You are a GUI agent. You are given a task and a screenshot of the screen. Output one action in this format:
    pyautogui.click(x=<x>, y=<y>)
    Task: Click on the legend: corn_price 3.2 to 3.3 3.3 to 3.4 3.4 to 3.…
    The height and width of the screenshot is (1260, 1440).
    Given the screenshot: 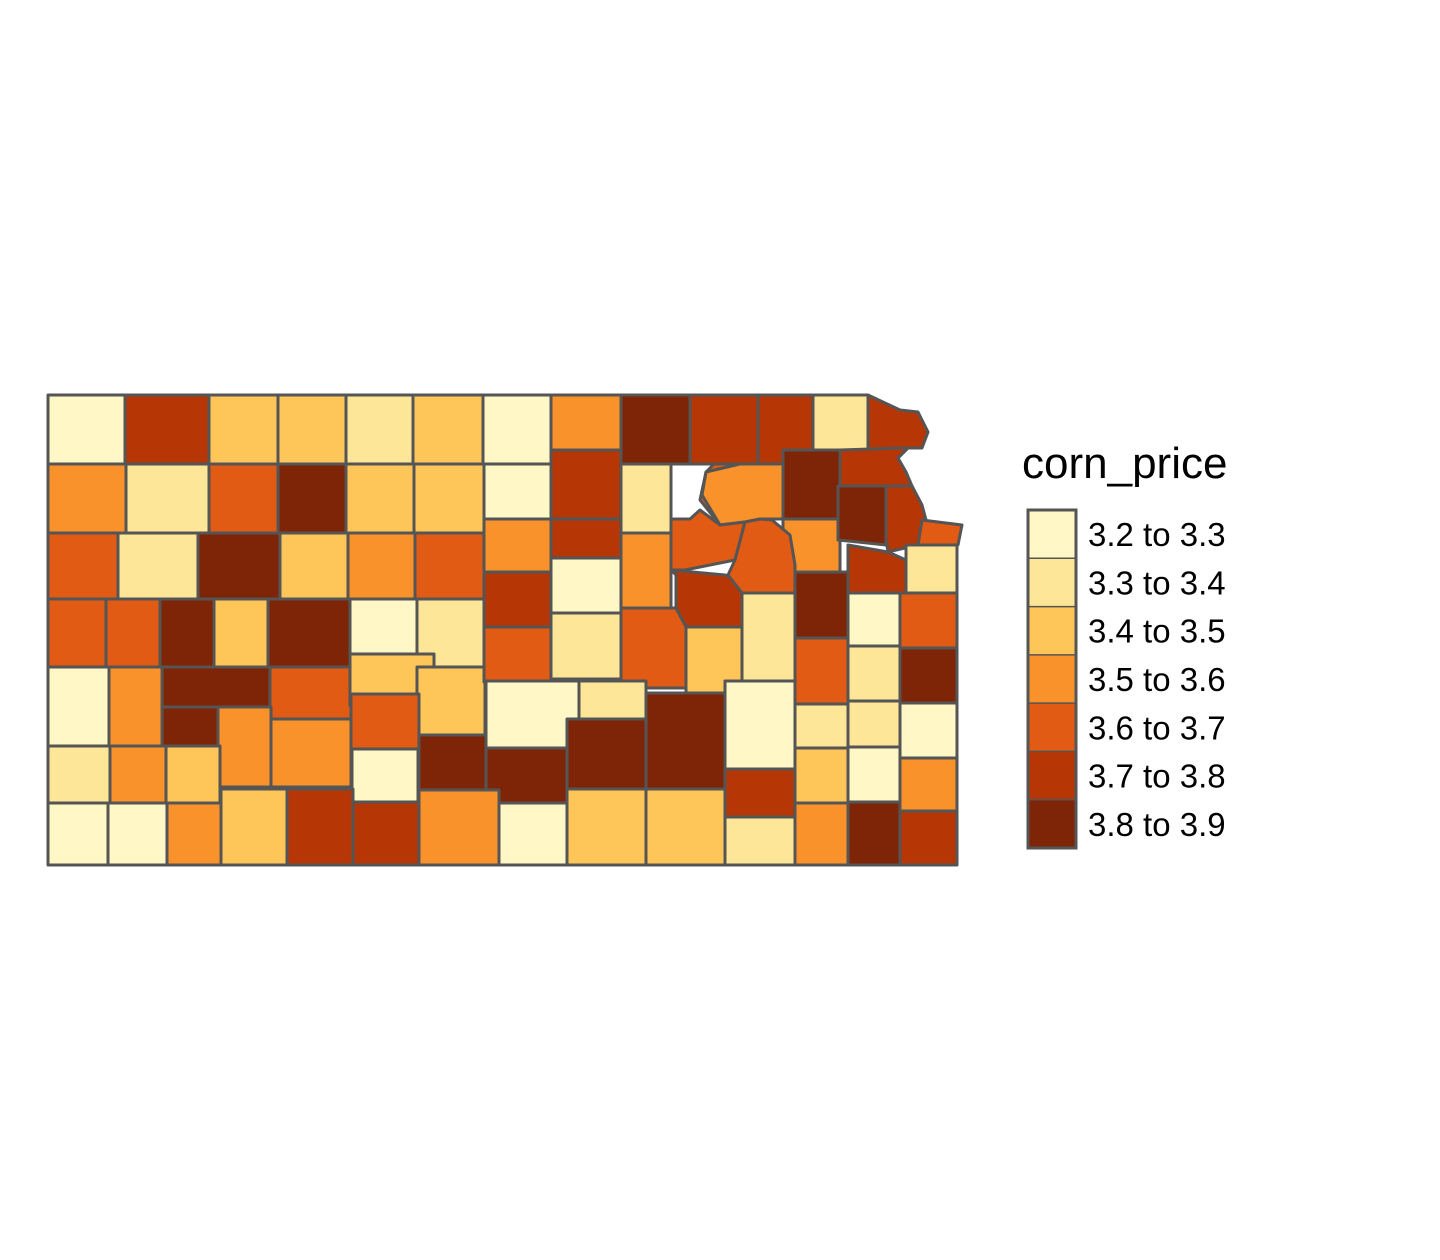 What is the action you would take?
    pyautogui.click(x=1124, y=644)
    